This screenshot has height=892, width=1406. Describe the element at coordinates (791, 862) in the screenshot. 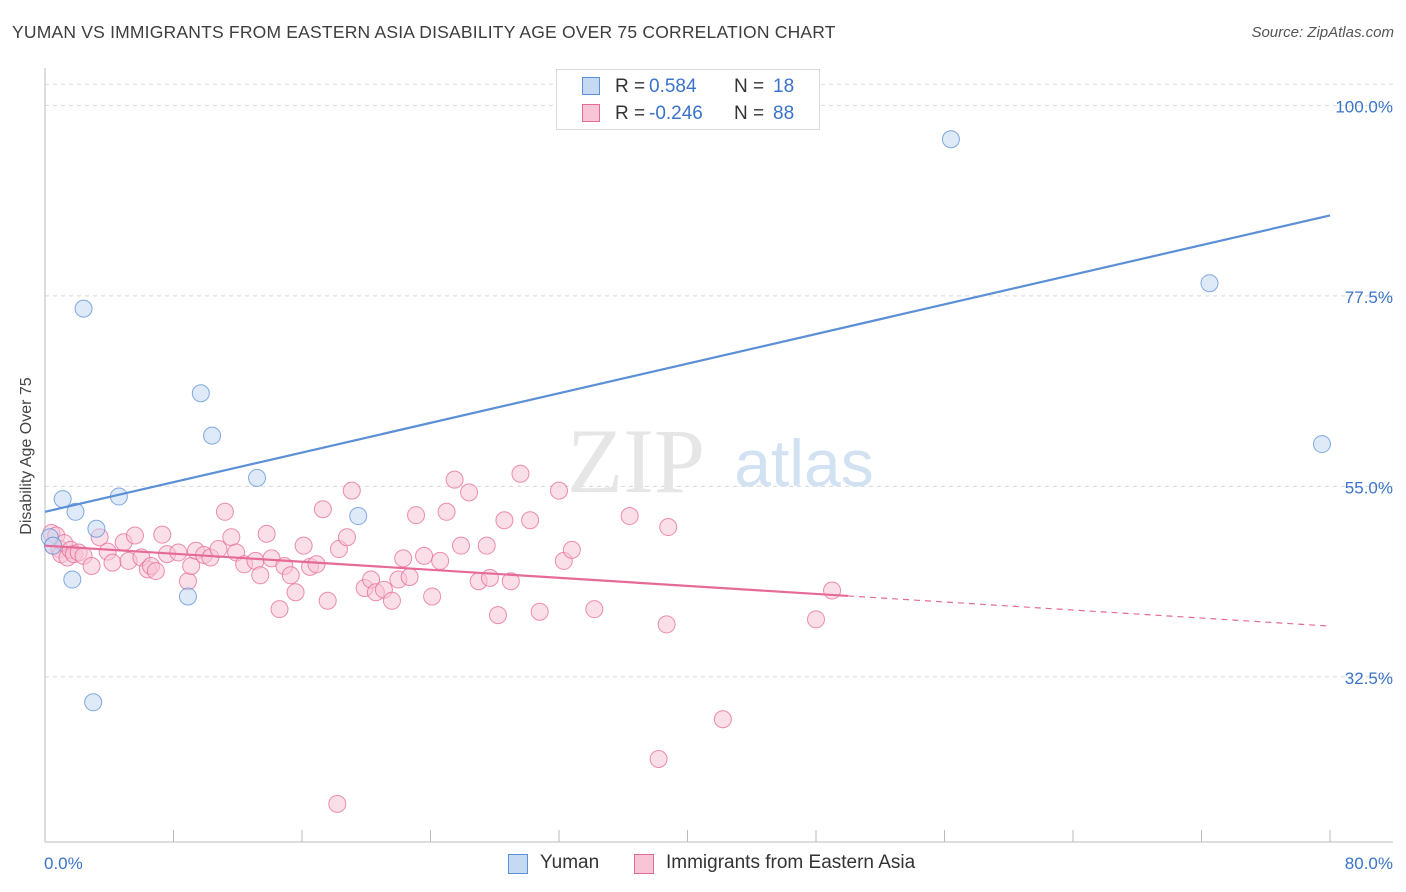

I see `legend-label-immigrants: Immigrants from Eastern Asia` at that location.